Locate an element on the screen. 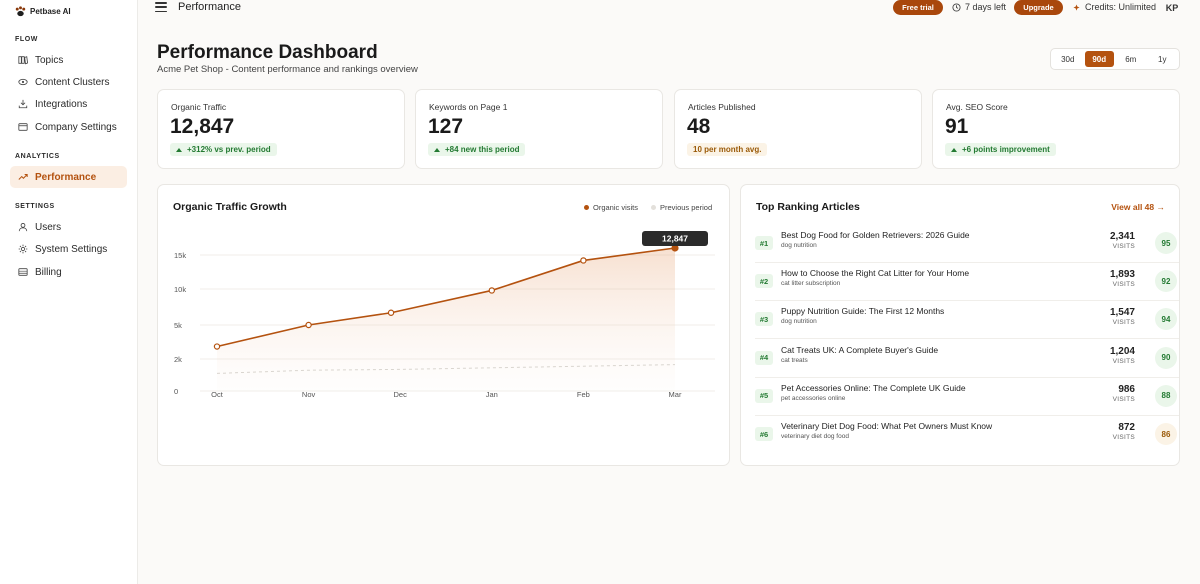  range-1y-button: 1y is located at coordinates (1162, 59).